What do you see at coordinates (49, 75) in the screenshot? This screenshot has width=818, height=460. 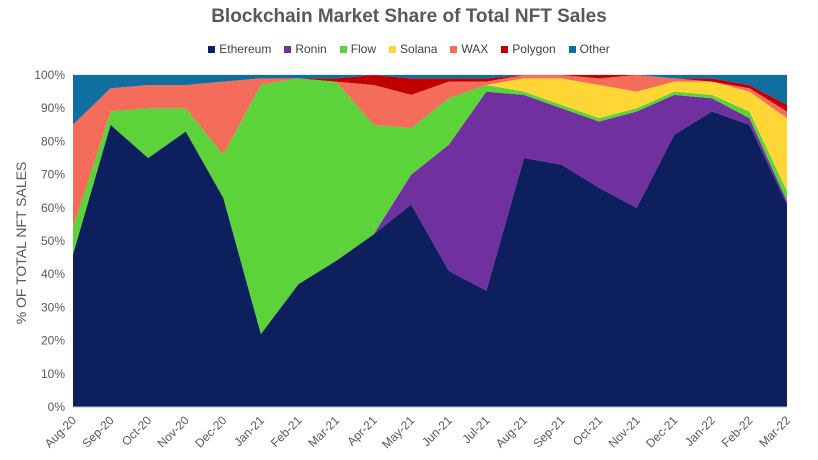 I see `y-tick-label: 100%` at bounding box center [49, 75].